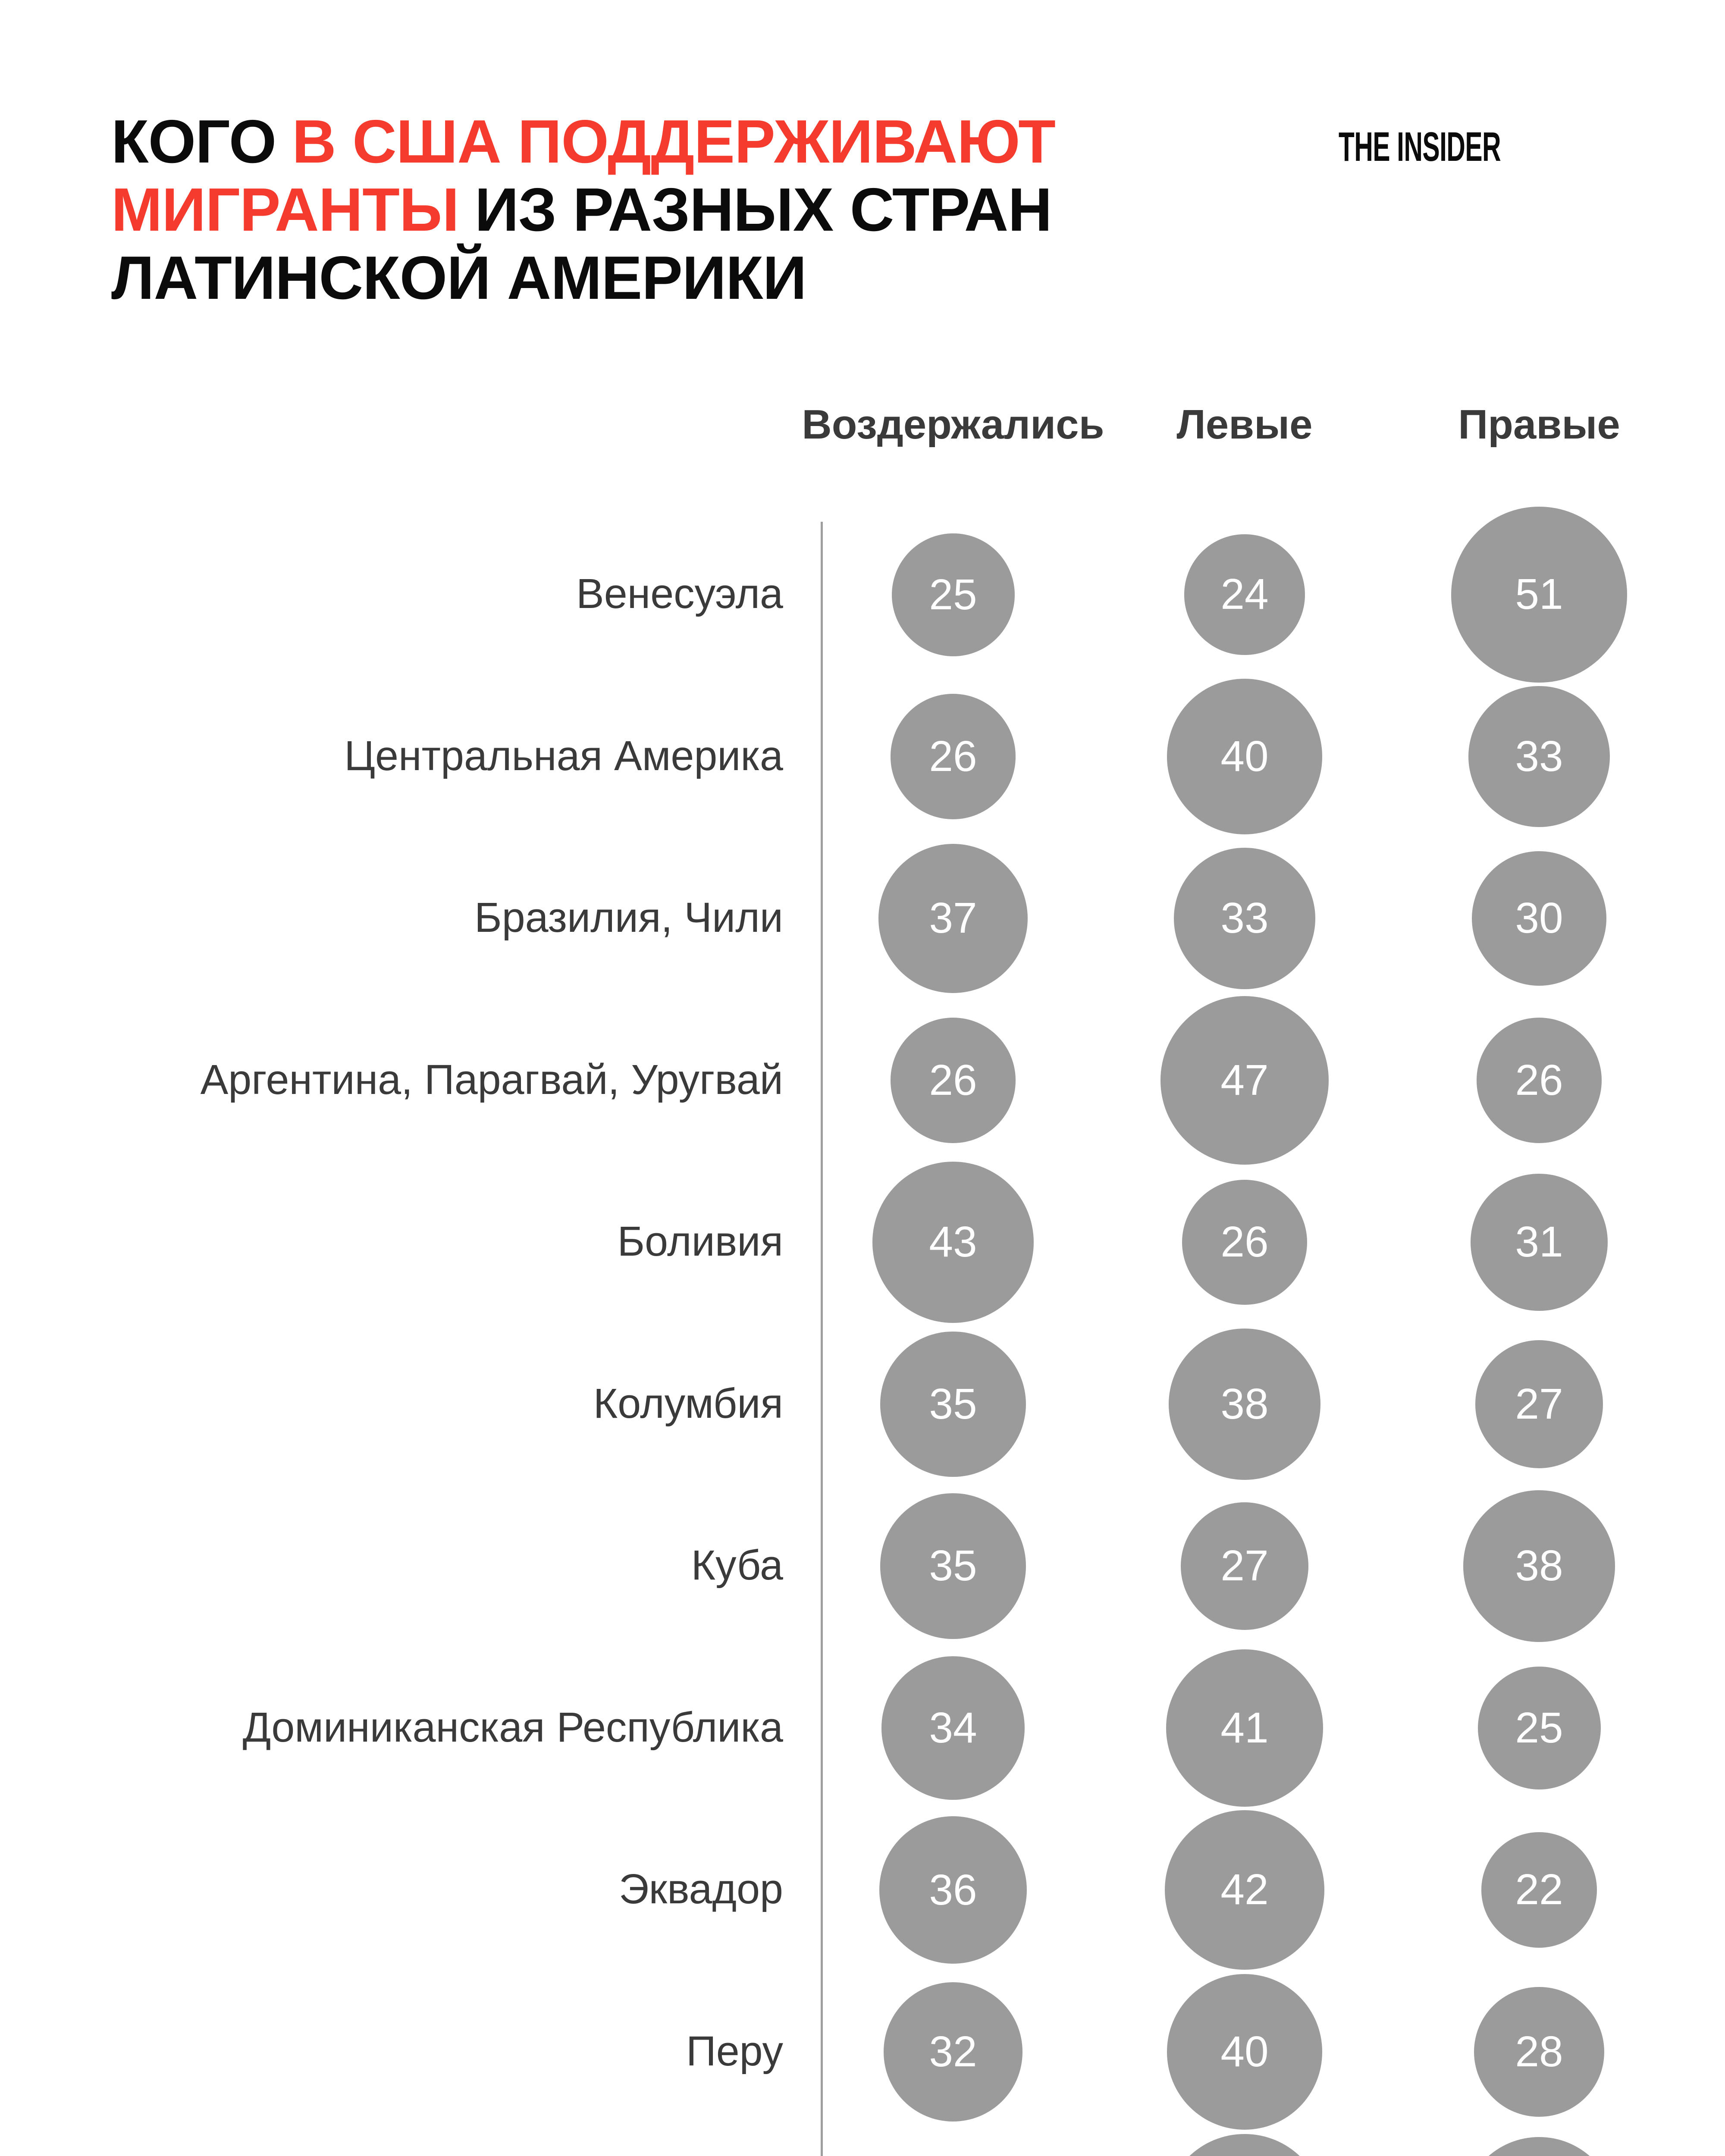 The image size is (1725, 2156). Describe the element at coordinates (512, 1727) in the screenshot. I see `row-label: Доминиканская Республика` at that location.